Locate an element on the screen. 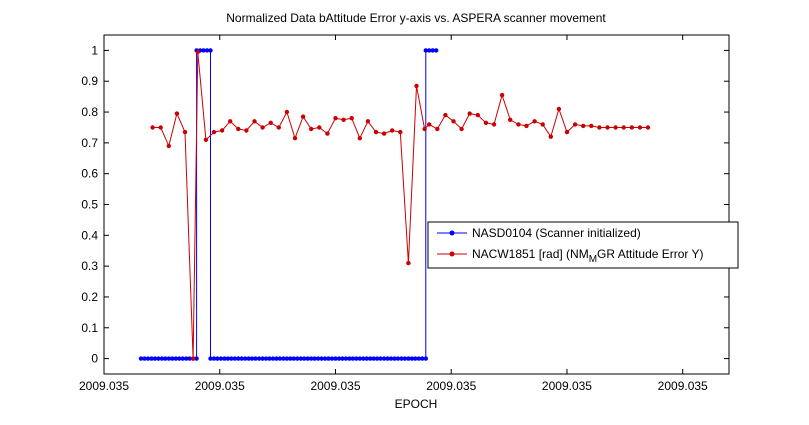 The width and height of the screenshot is (809, 425). legend-label-series-1: NASD0104 (Scanner initialized) is located at coordinates (556, 233).